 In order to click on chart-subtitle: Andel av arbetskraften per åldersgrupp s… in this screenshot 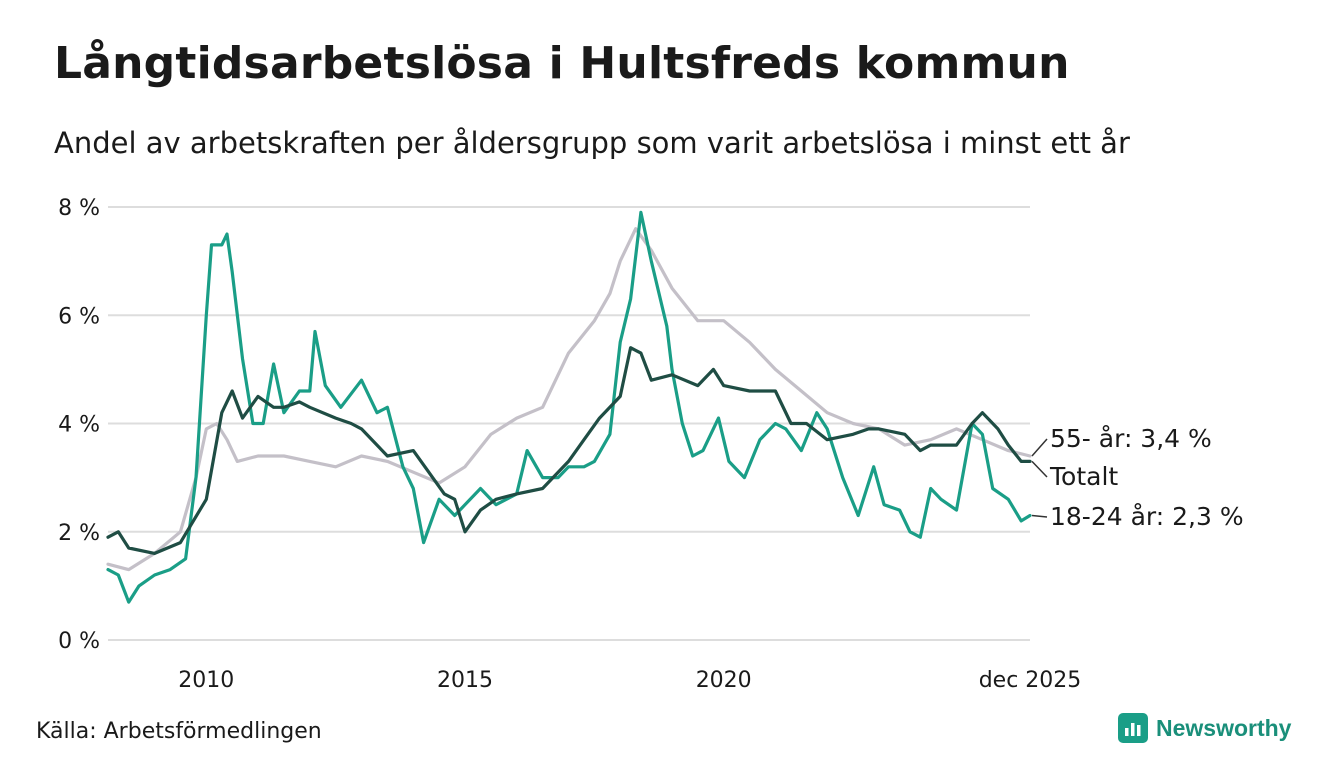, I will do `click(592, 143)`.